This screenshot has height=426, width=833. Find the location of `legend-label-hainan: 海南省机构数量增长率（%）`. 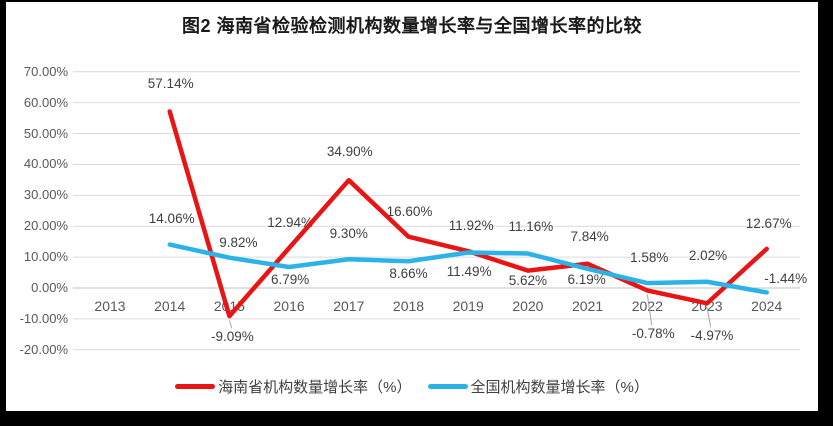

legend-label-hainan: 海南省机构数量增长率（%） is located at coordinates (315, 387).